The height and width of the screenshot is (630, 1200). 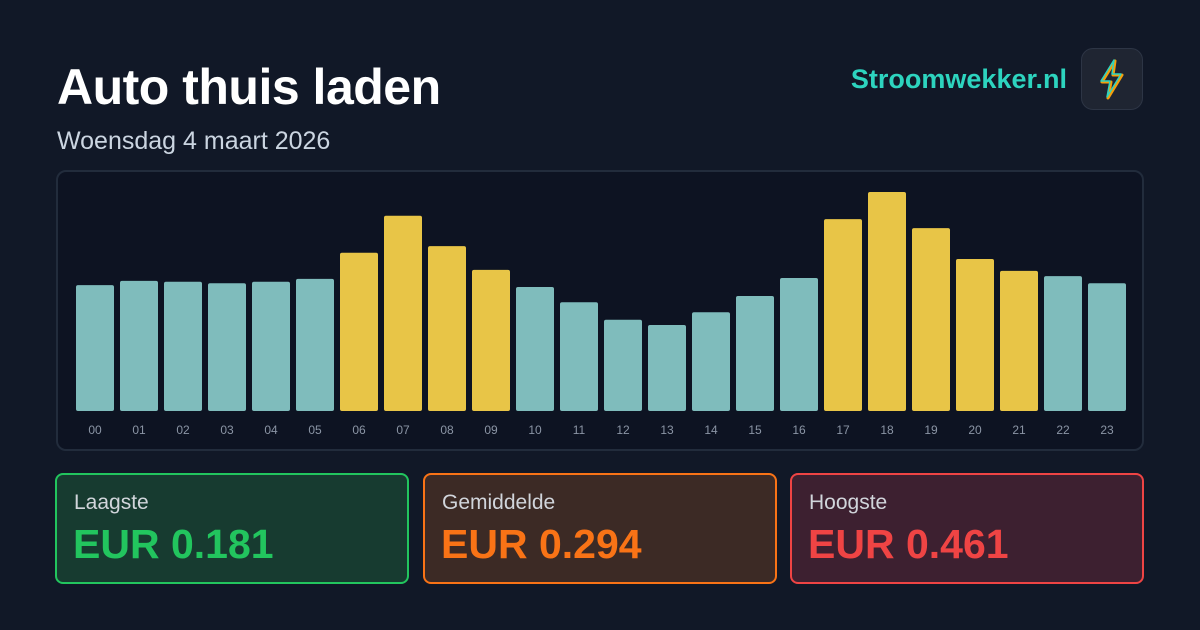 I want to click on x-tick-label: 00, so click(x=95, y=430).